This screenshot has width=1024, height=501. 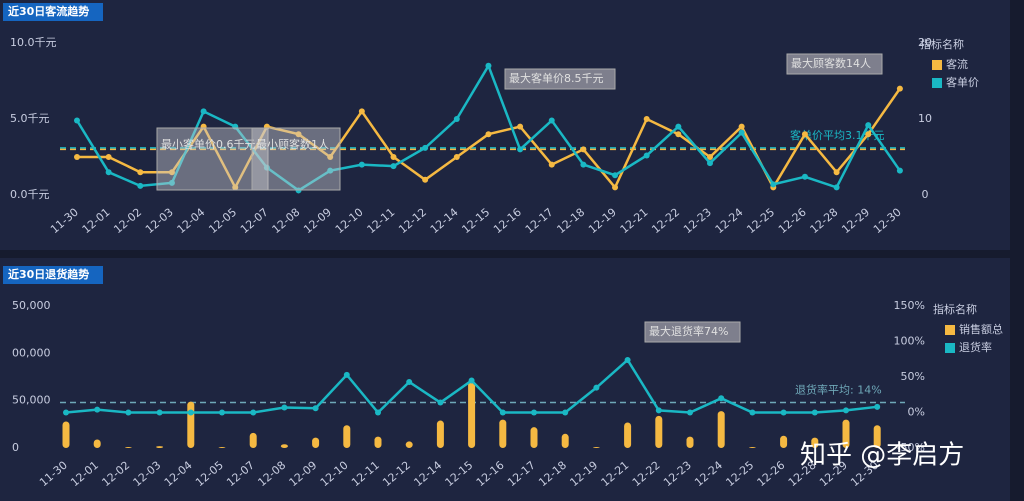 What do you see at coordinates (909, 305) in the screenshot?
I see `y2-tick-label: 150%` at bounding box center [909, 305].